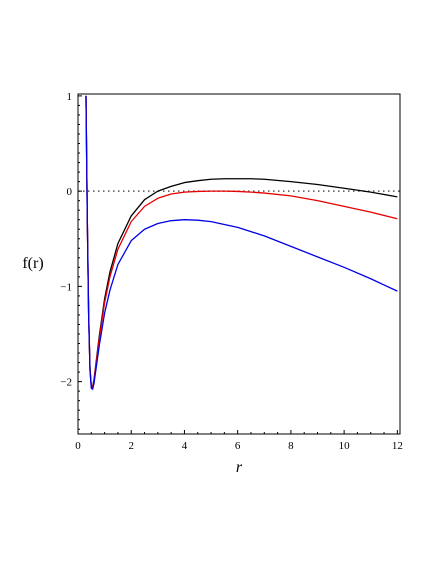 The height and width of the screenshot is (564, 436). Describe the element at coordinates (66, 287) in the screenshot. I see `y-tick-label: −1` at that location.